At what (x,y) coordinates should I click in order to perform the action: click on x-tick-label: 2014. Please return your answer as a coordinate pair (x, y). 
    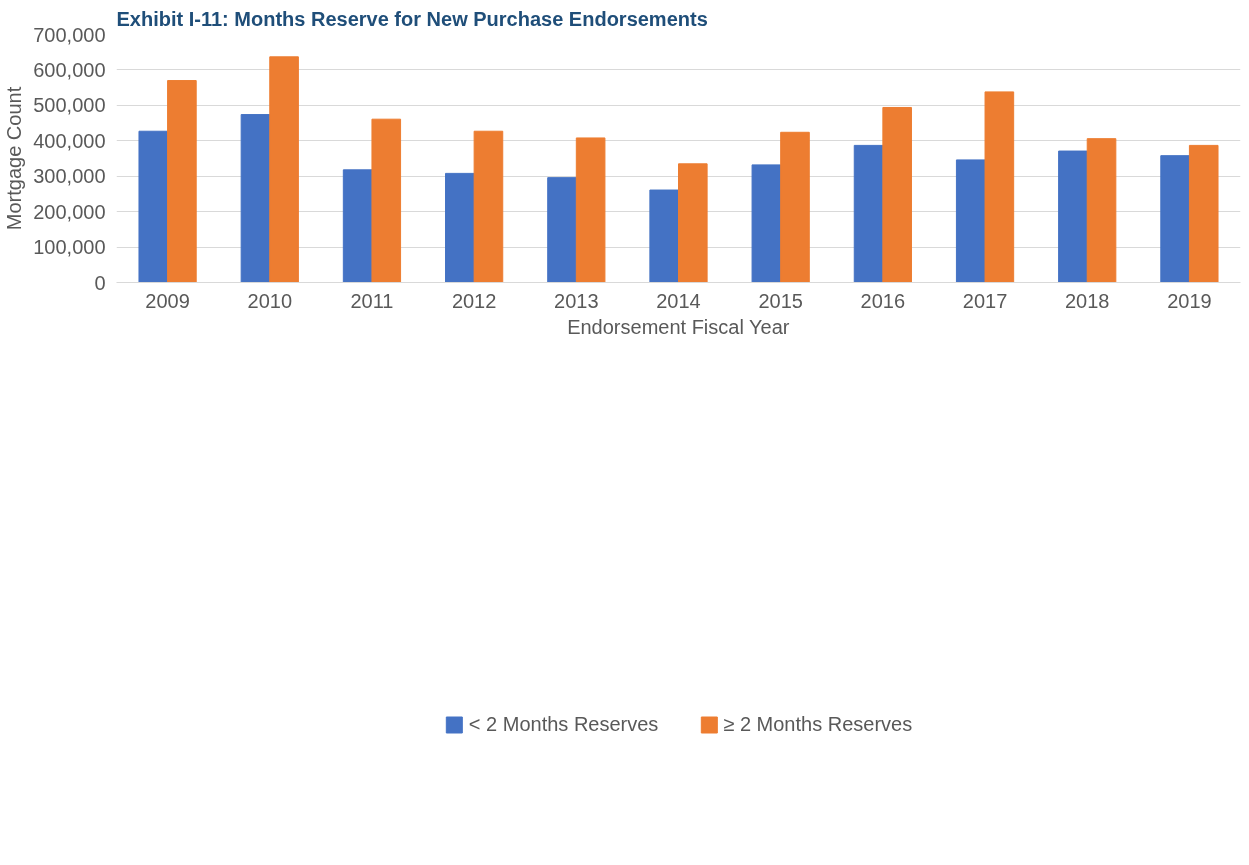
    Looking at the image, I should click on (678, 300).